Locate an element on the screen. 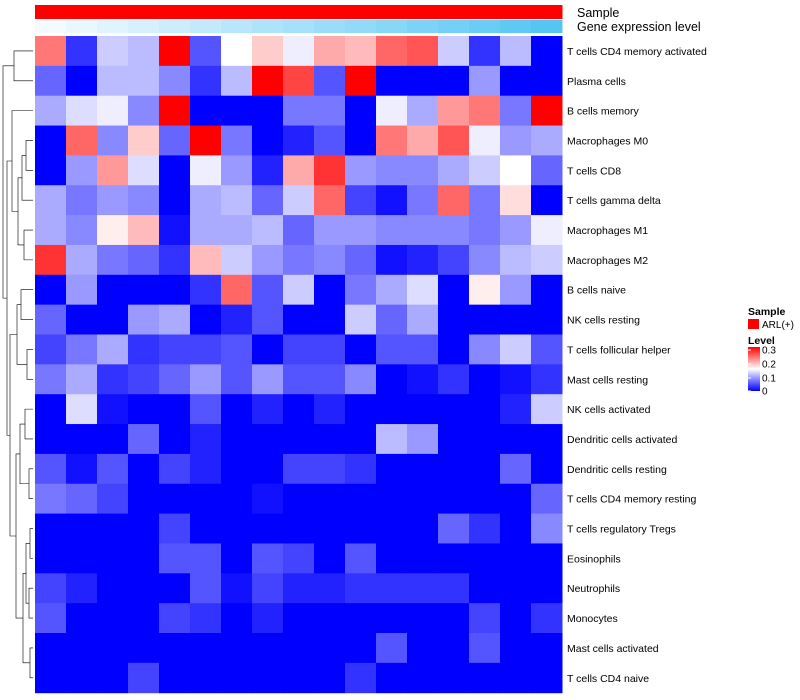 The width and height of the screenshot is (800, 700). legend-tick-label: 0.3 is located at coordinates (769, 351).